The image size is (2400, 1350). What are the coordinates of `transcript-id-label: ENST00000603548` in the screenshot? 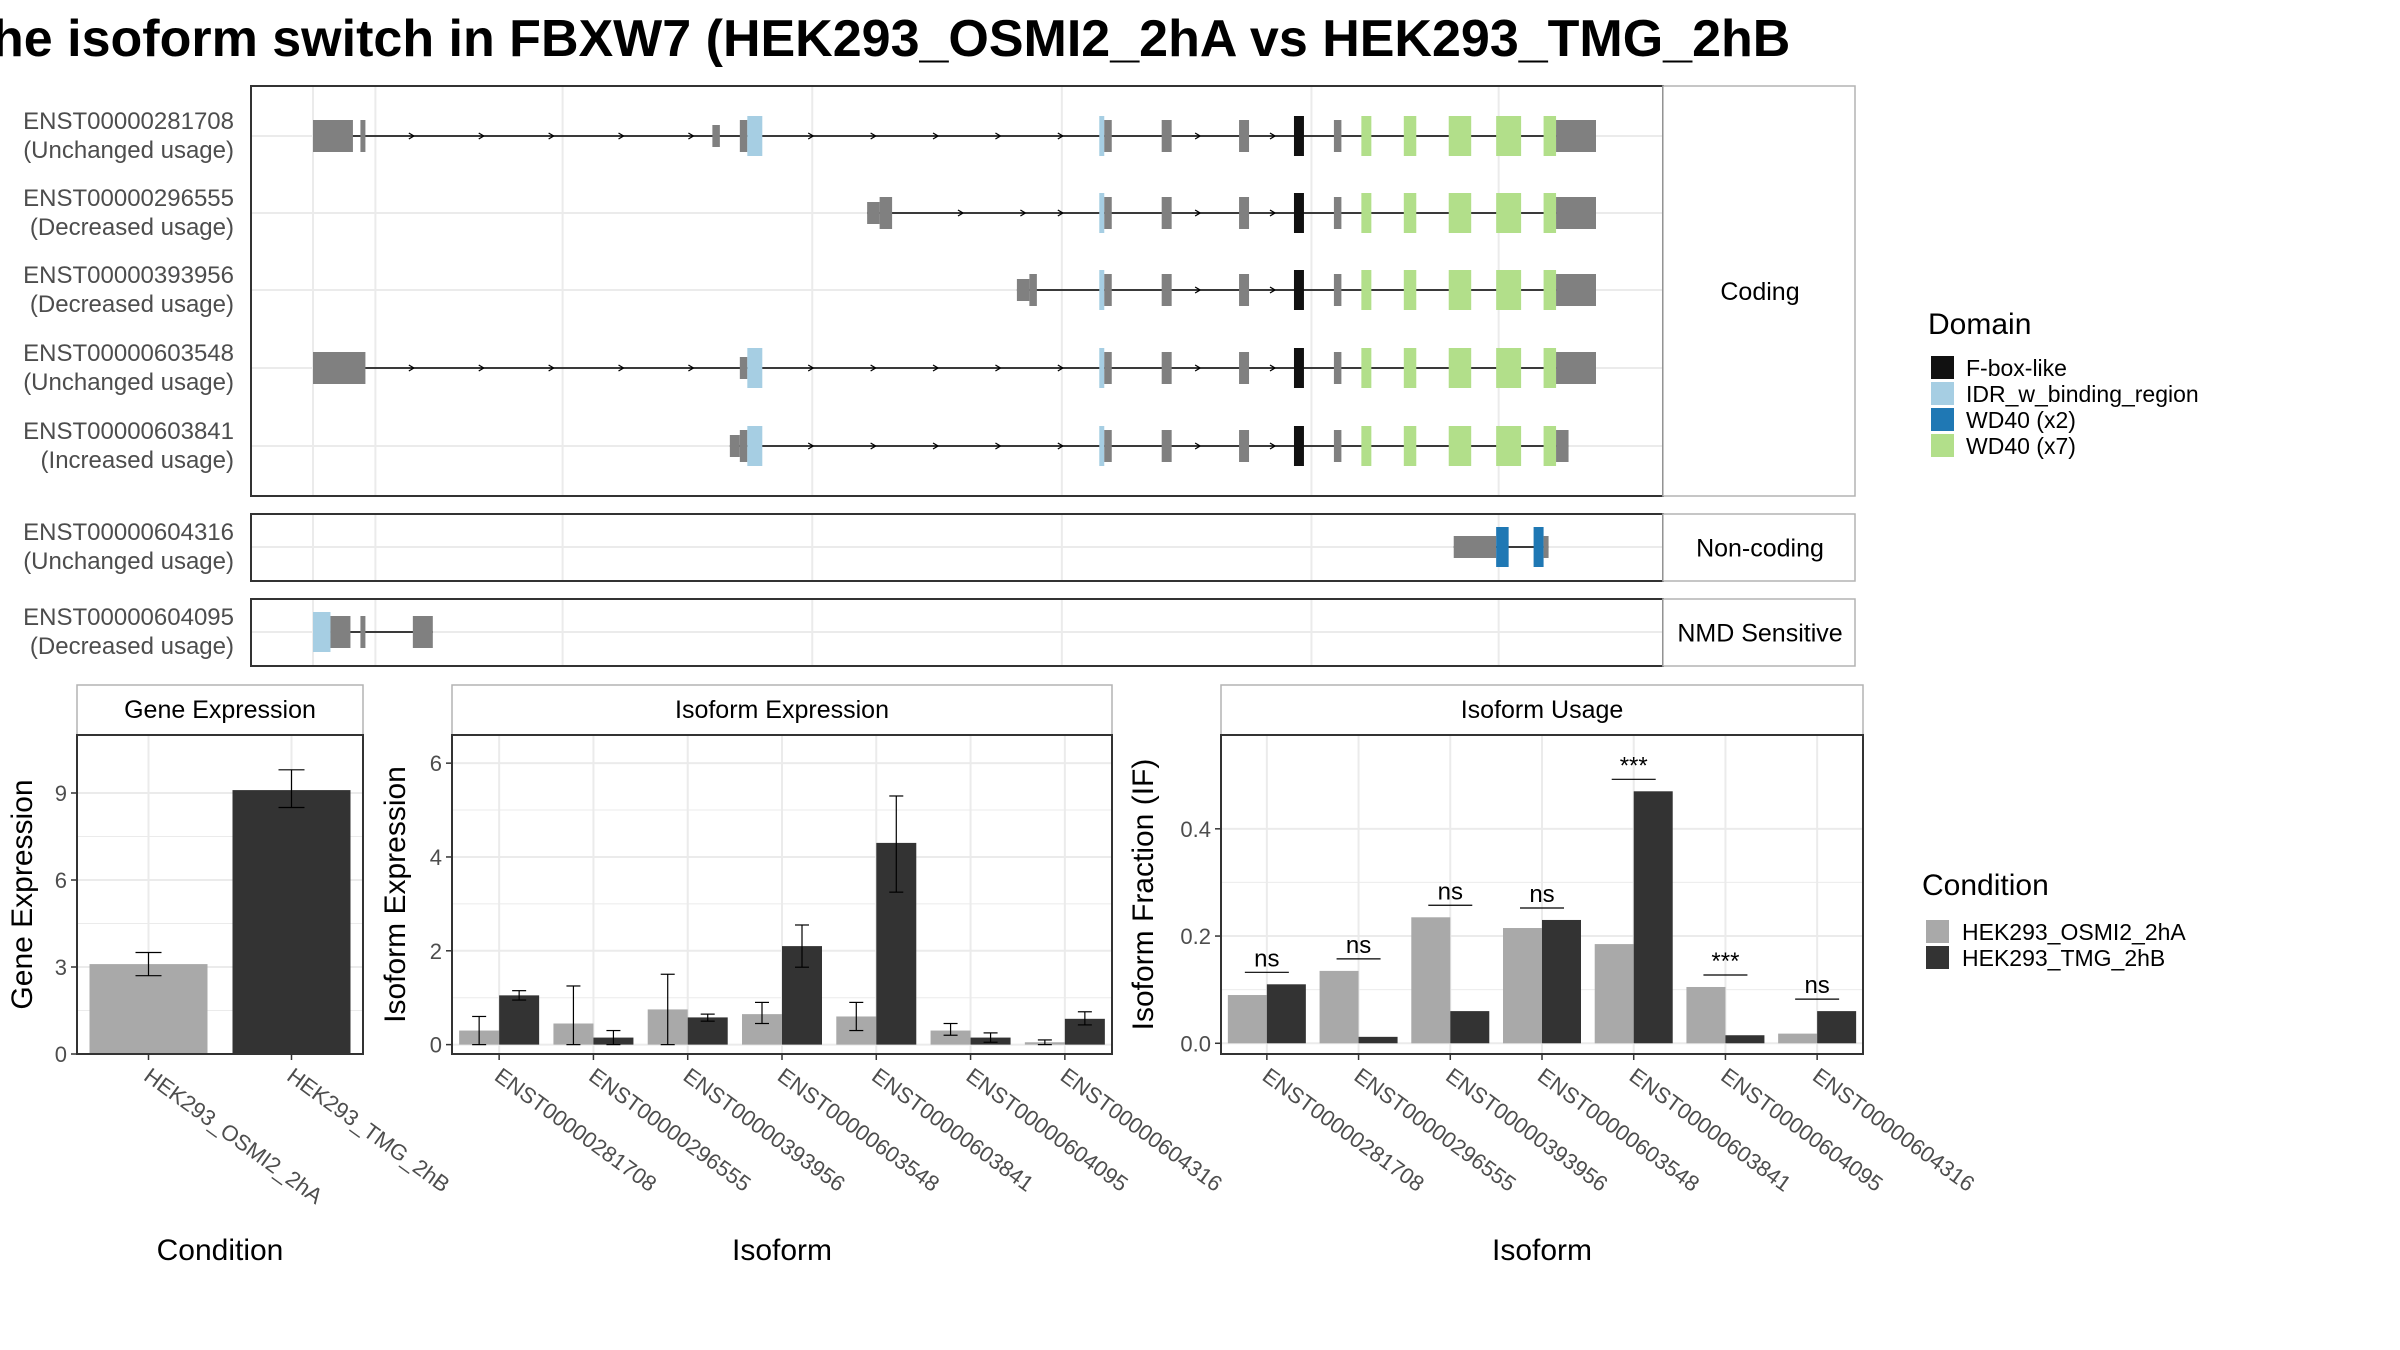 It's located at (128, 353).